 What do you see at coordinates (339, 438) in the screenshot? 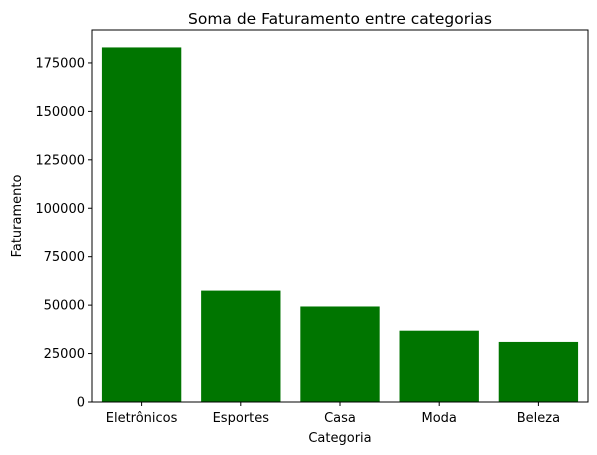
I see `x-axis-title: Categoria` at bounding box center [339, 438].